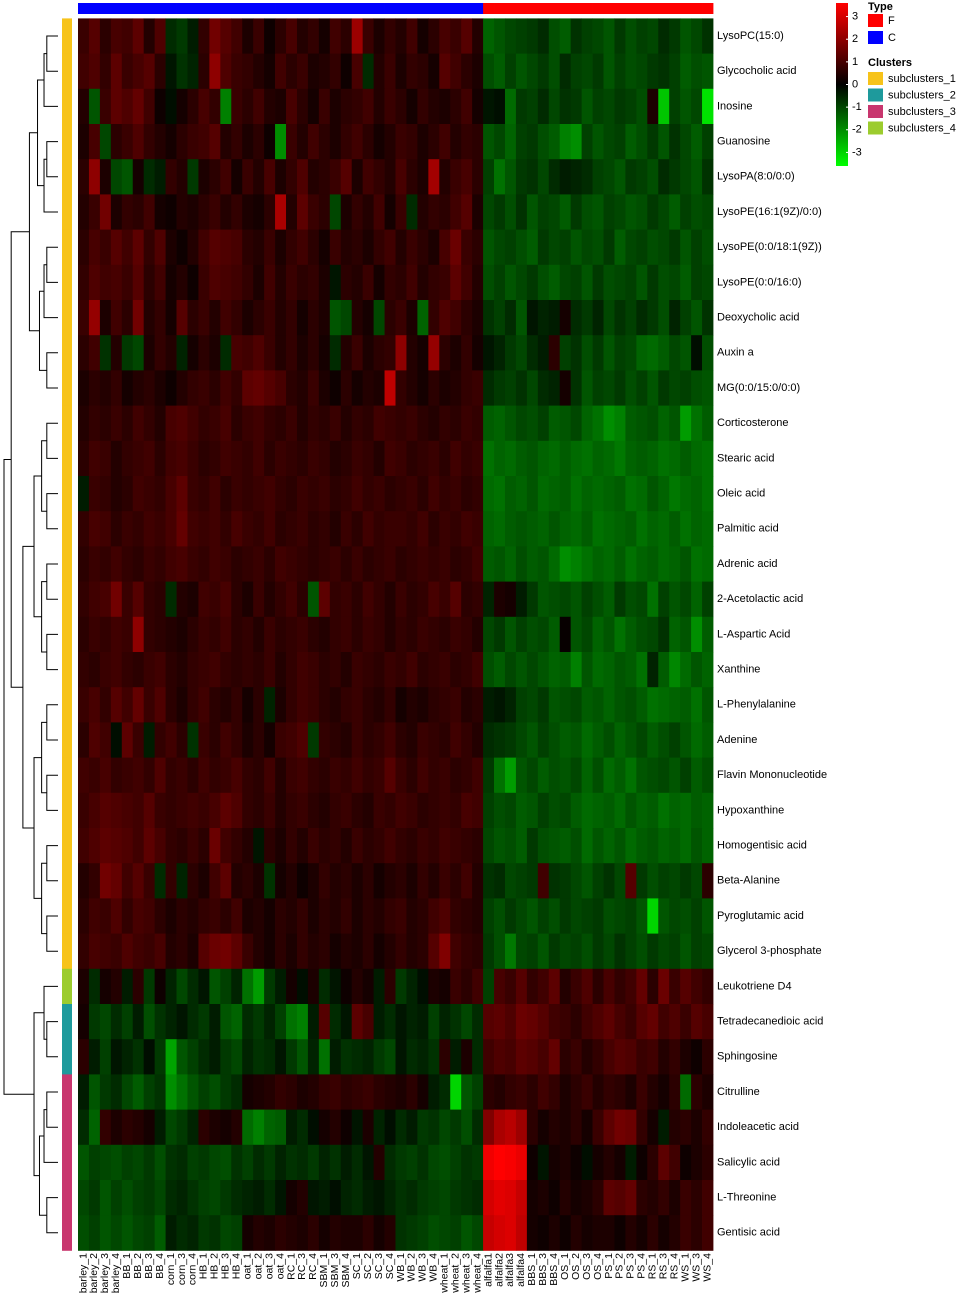  Describe the element at coordinates (857, 107) in the screenshot. I see `colorbar-tick-label: -1` at that location.